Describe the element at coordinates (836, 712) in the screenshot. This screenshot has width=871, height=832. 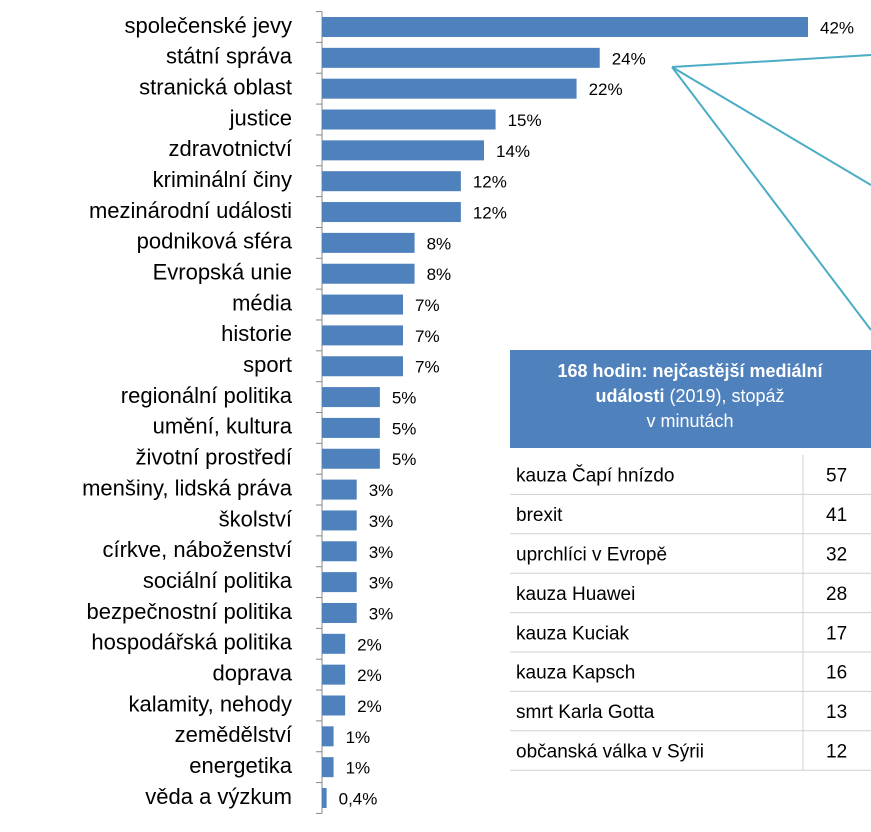
I see `table-cell: 13` at that location.